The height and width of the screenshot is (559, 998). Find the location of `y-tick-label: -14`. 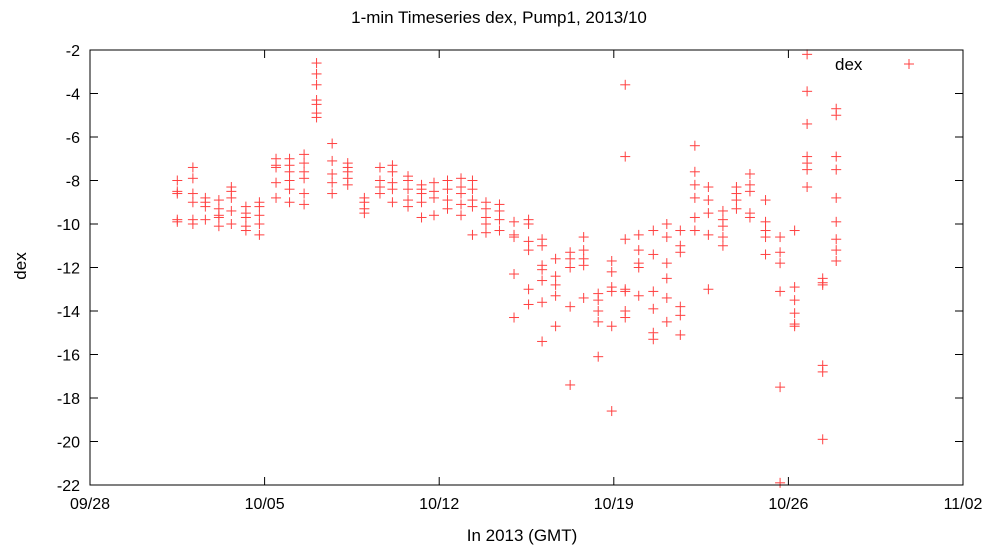

y-tick-label: -14 is located at coordinates (68, 312).